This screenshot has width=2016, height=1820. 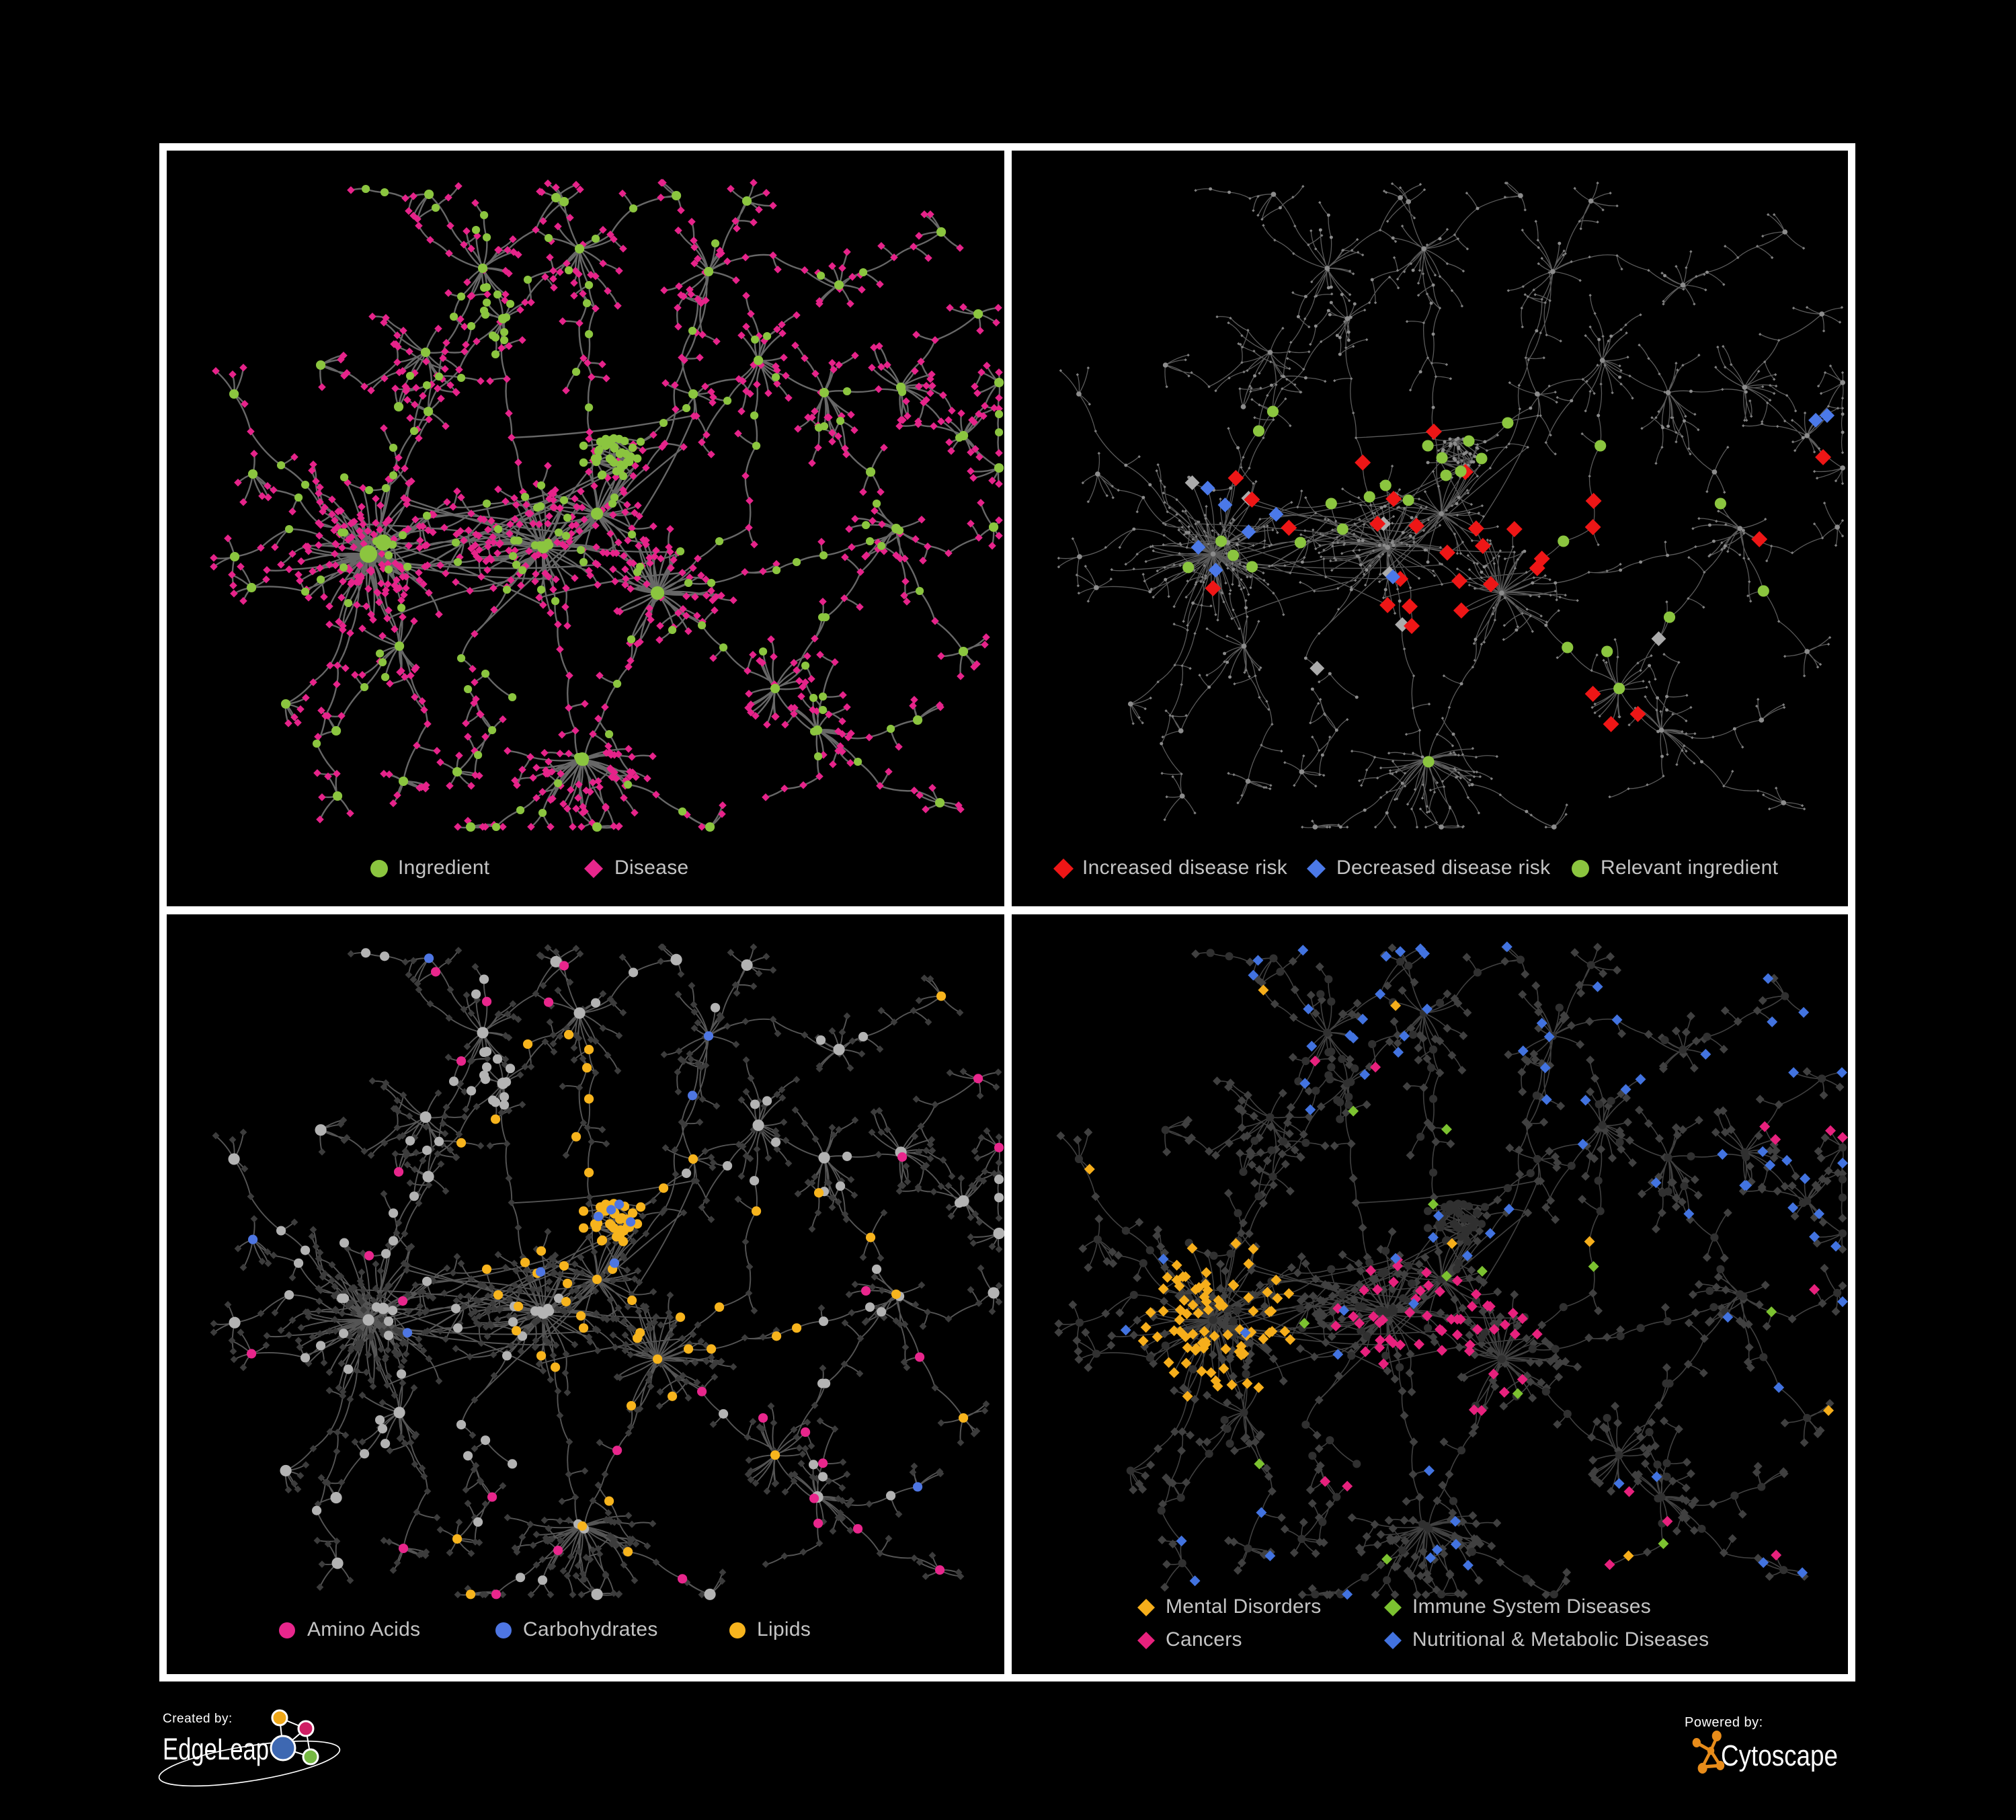 What do you see at coordinates (198, 1719) in the screenshot?
I see `svg-text: Created by:` at bounding box center [198, 1719].